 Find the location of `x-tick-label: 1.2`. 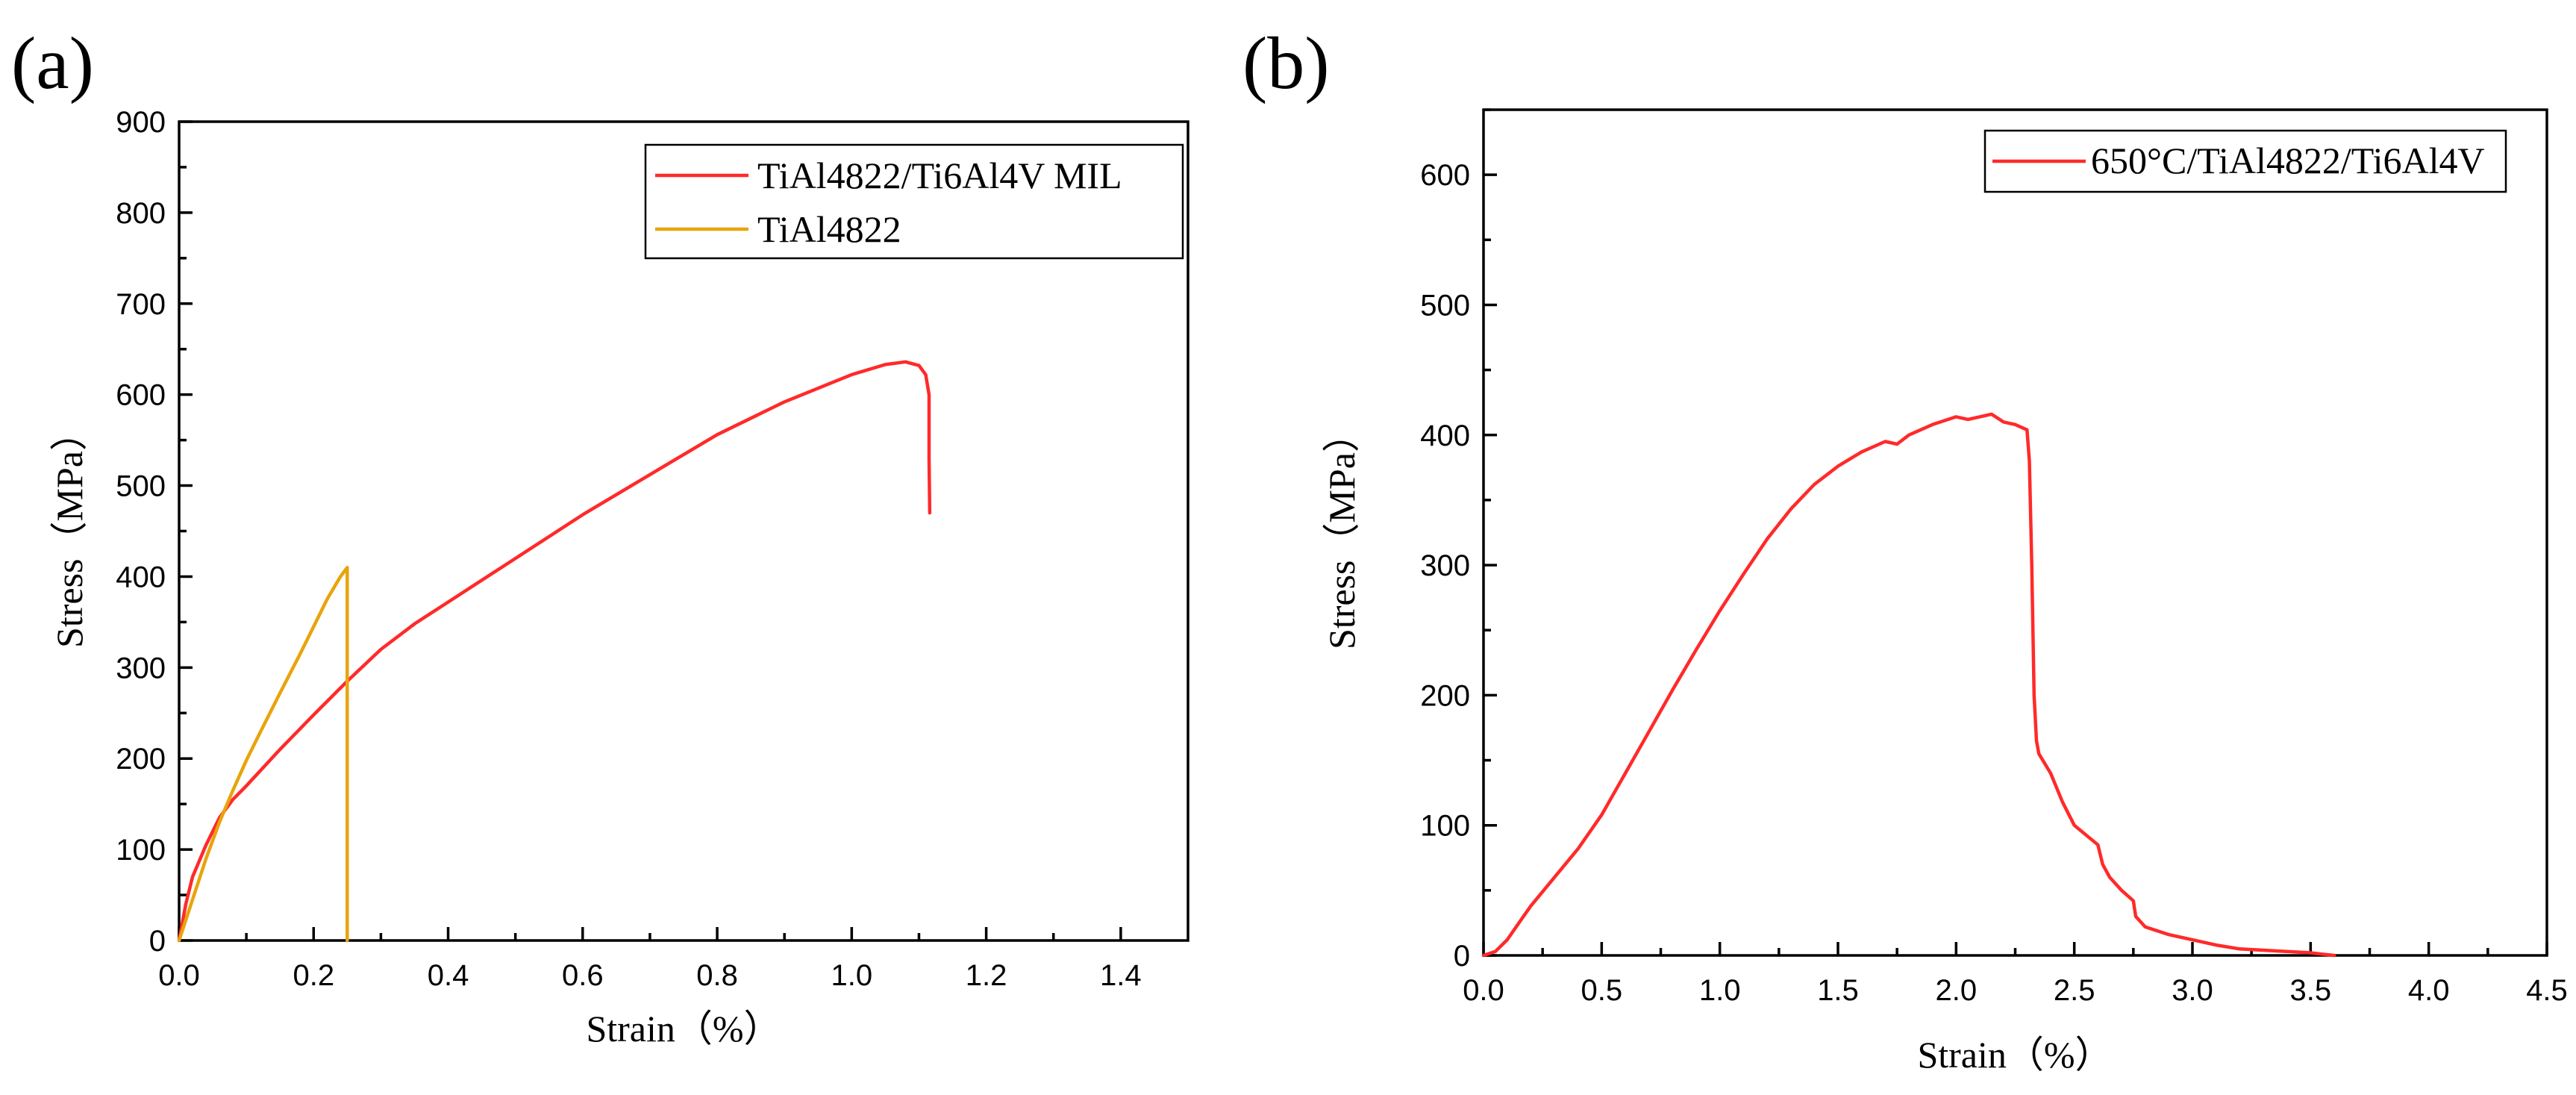

x-tick-label: 1.2 is located at coordinates (986, 975).